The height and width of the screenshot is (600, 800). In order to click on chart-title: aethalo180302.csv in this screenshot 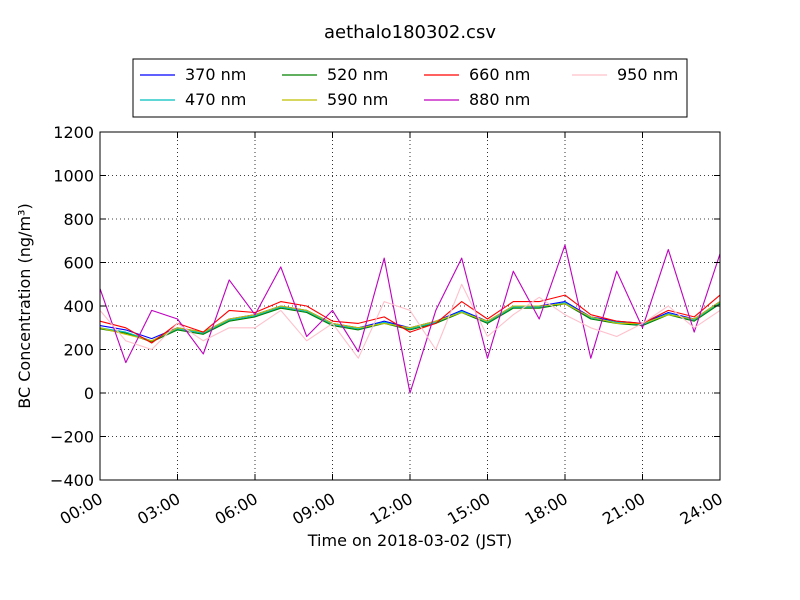, I will do `click(410, 32)`.